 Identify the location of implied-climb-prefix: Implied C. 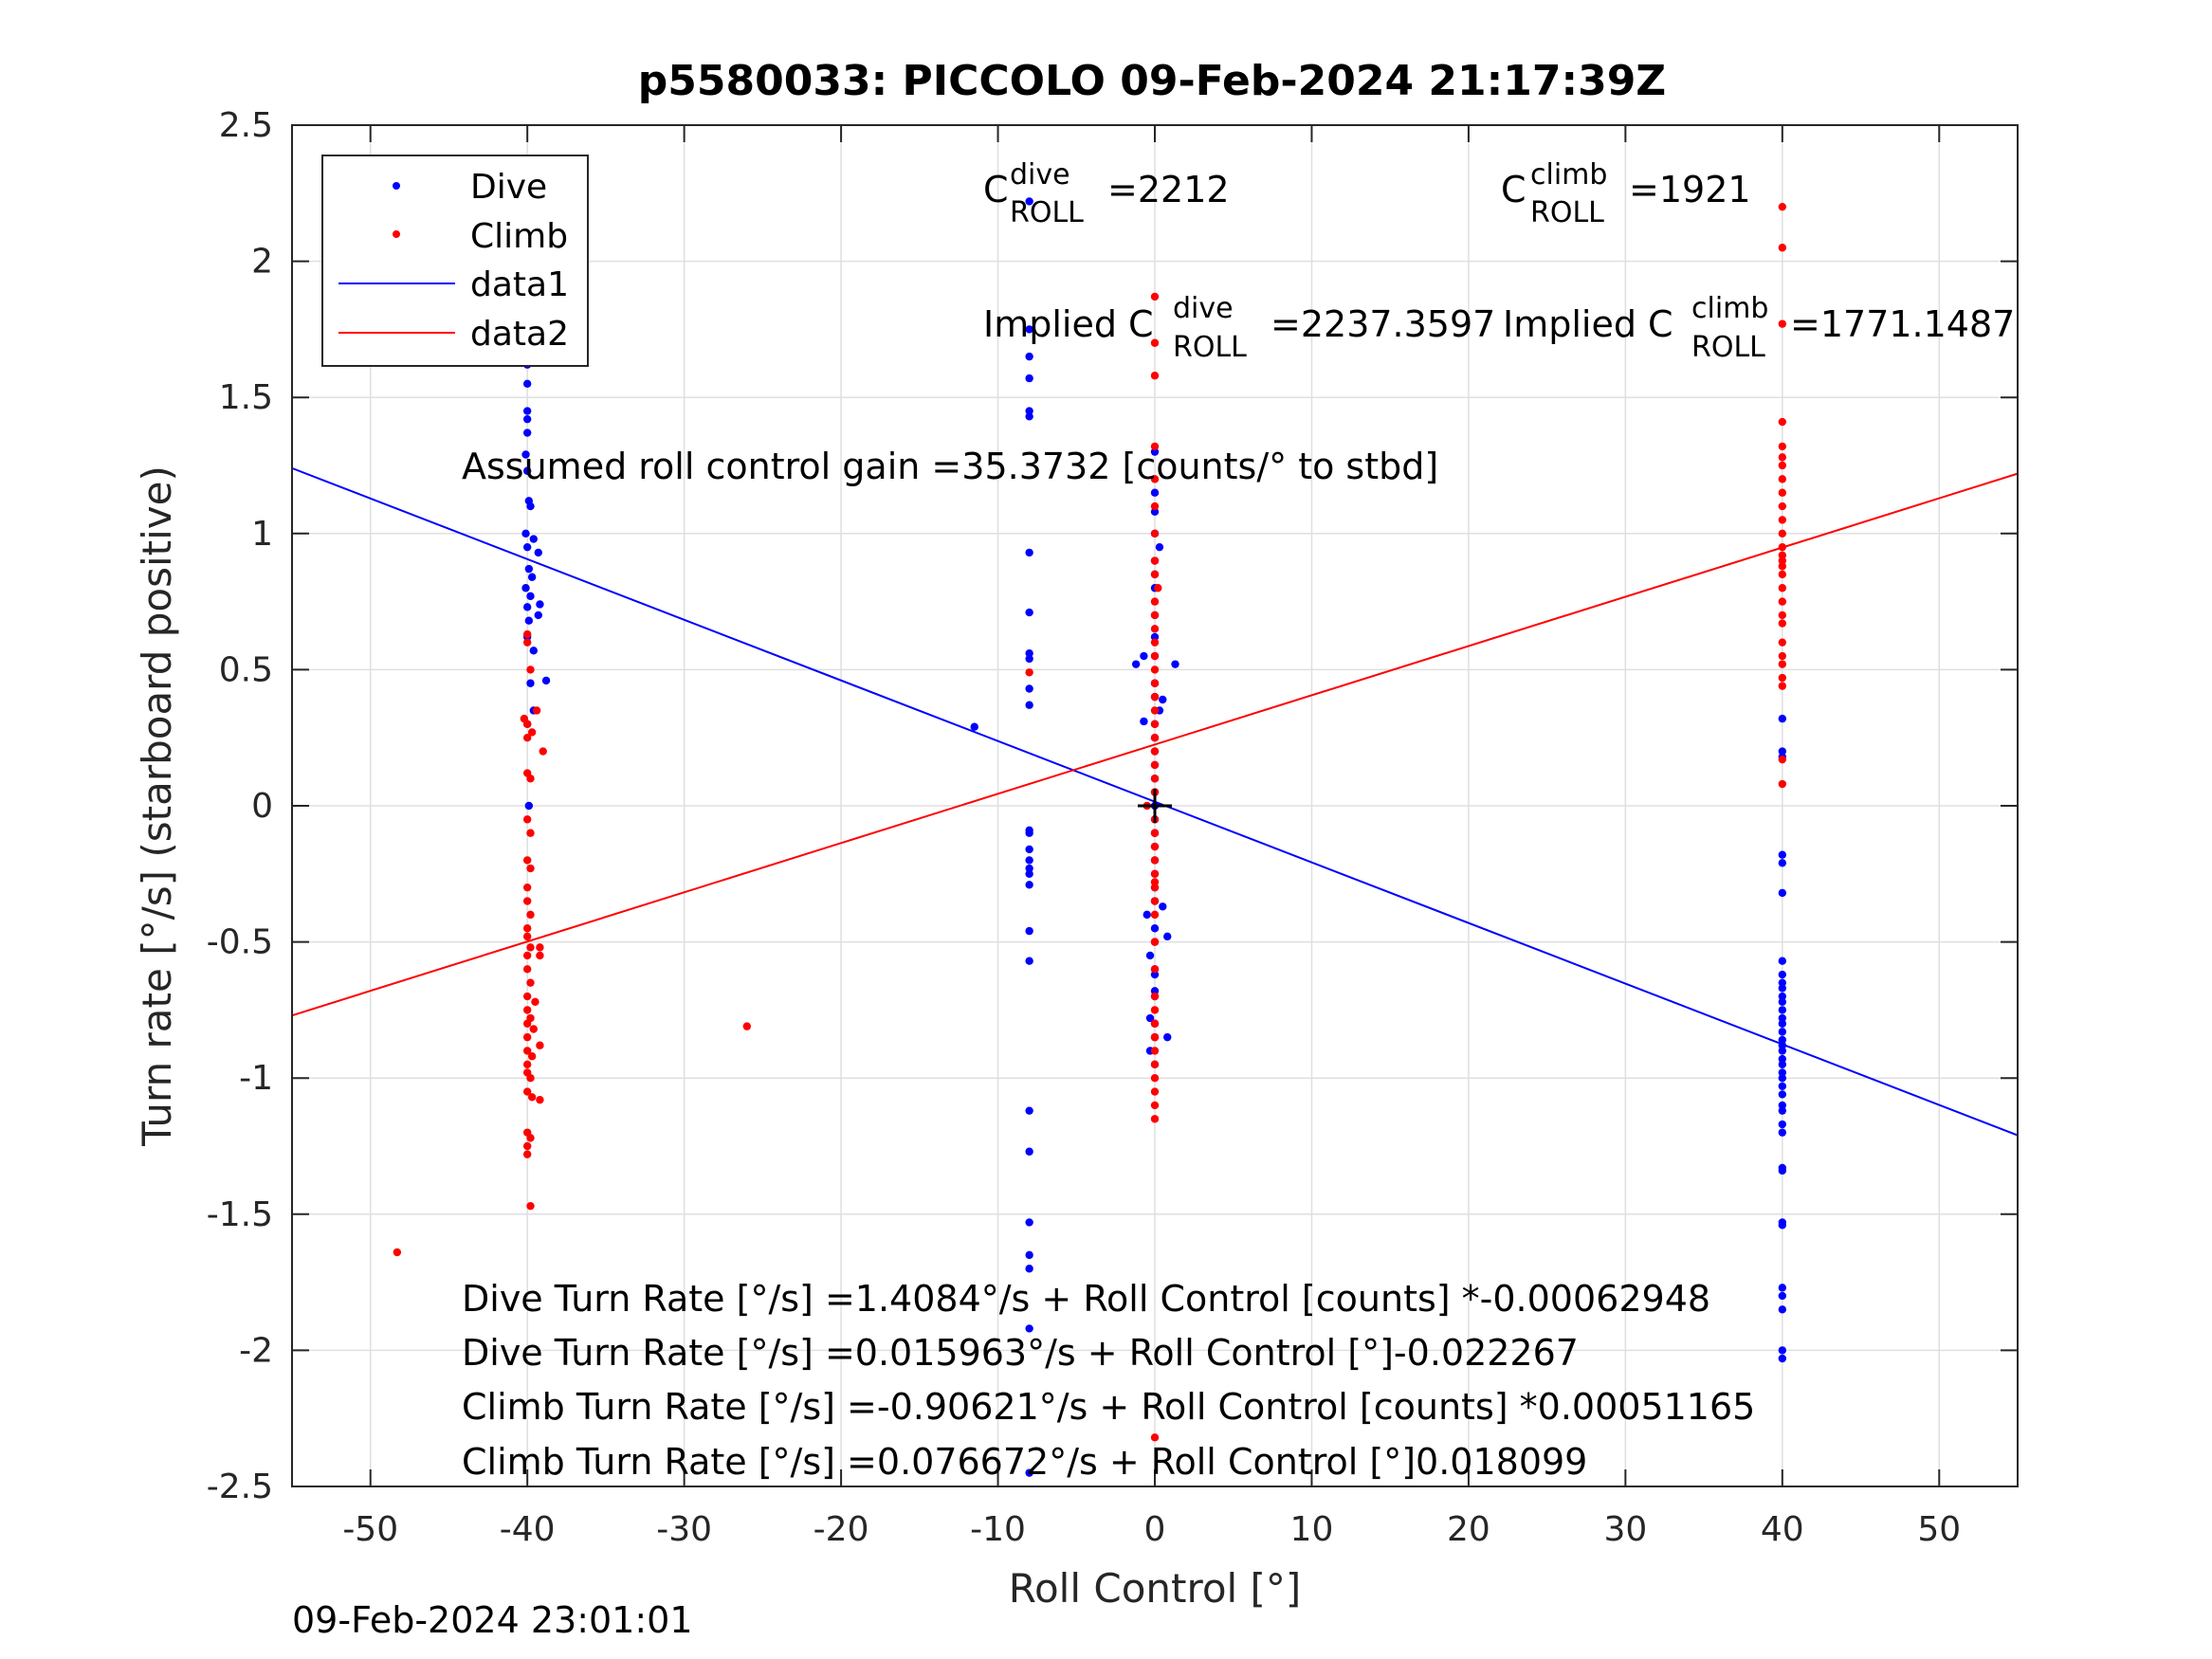
(1588, 324).